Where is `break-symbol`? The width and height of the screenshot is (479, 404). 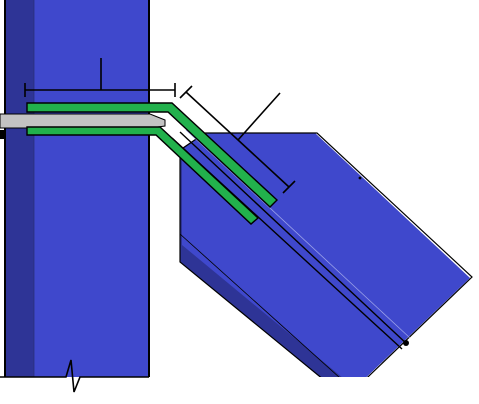 break-symbol is located at coordinates (239, 381).